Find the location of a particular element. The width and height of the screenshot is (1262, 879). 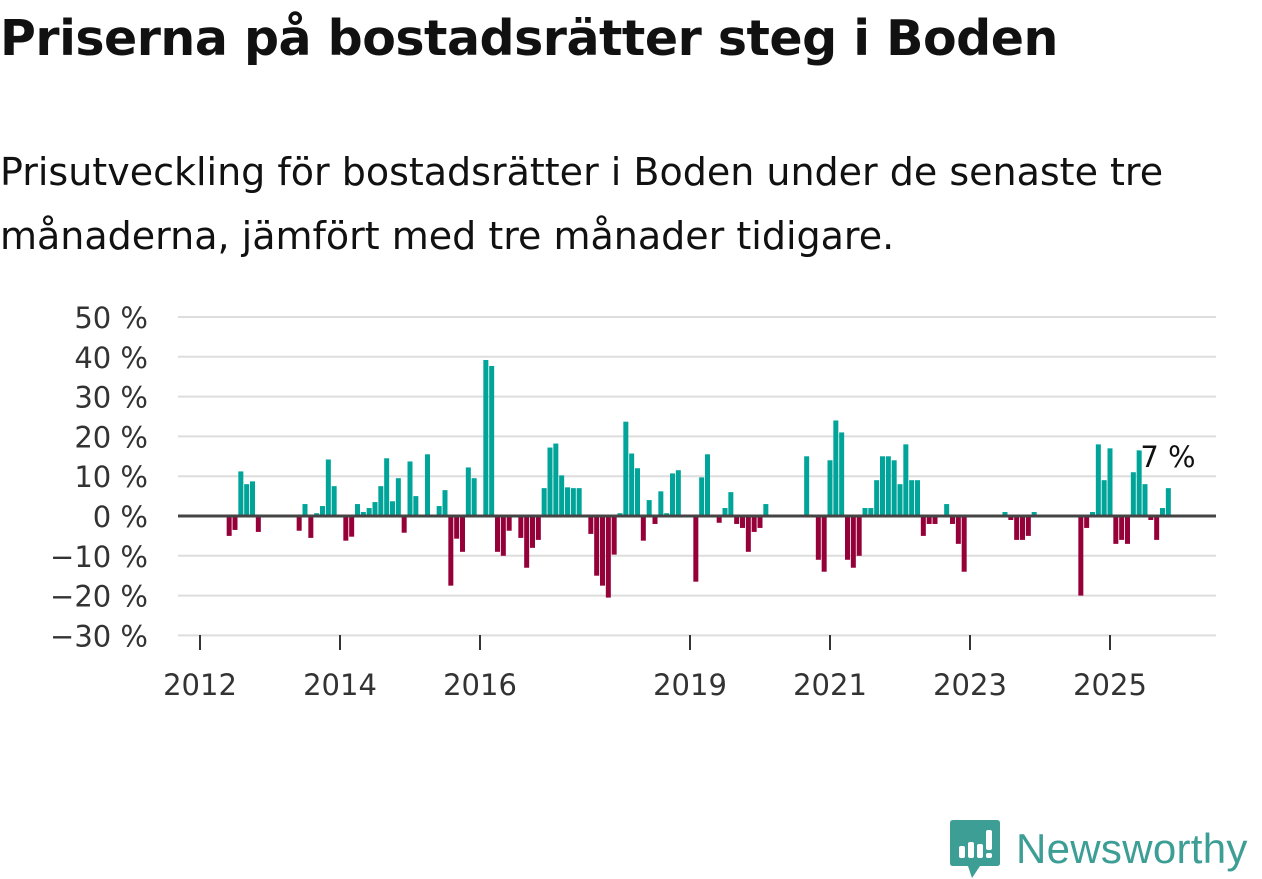

y-tick-label: −30 % is located at coordinates (99, 636).